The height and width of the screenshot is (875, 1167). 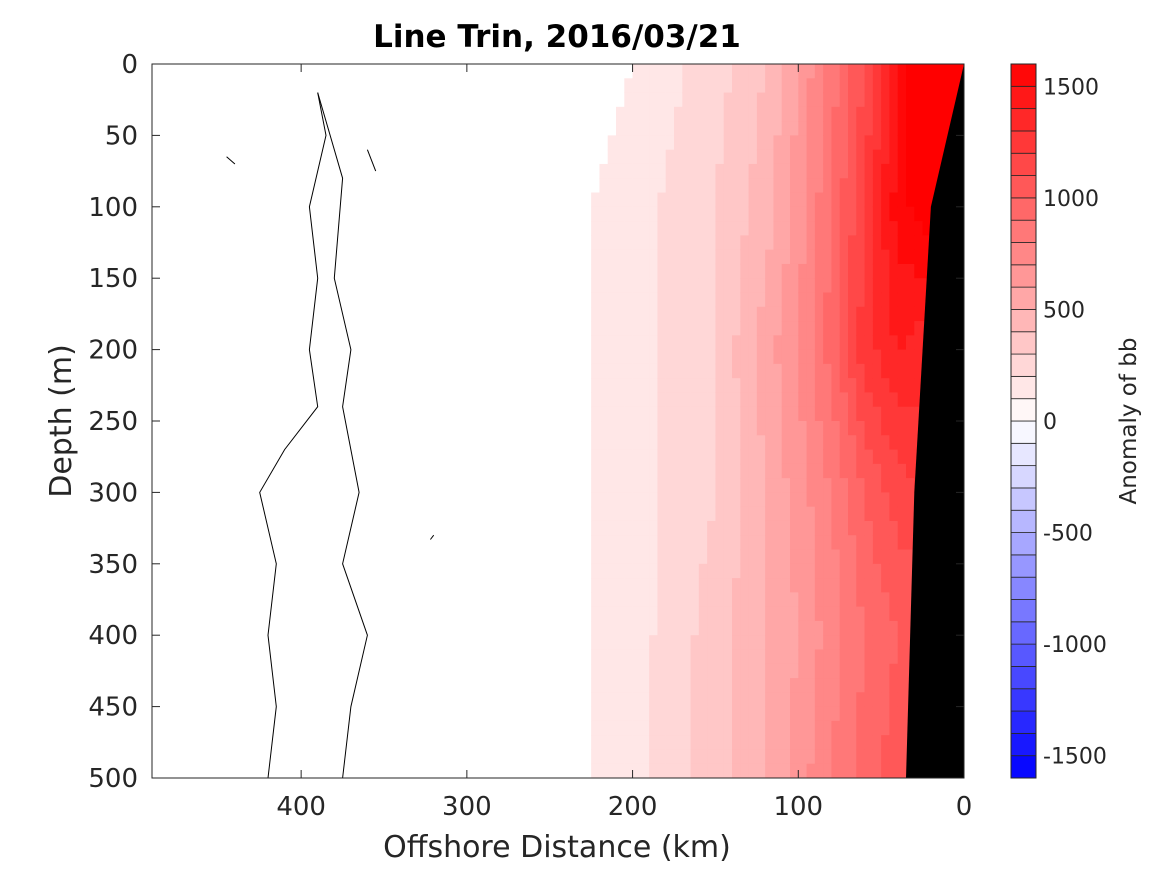 What do you see at coordinates (293, 435) in the screenshot?
I see `zero-contour-line` at bounding box center [293, 435].